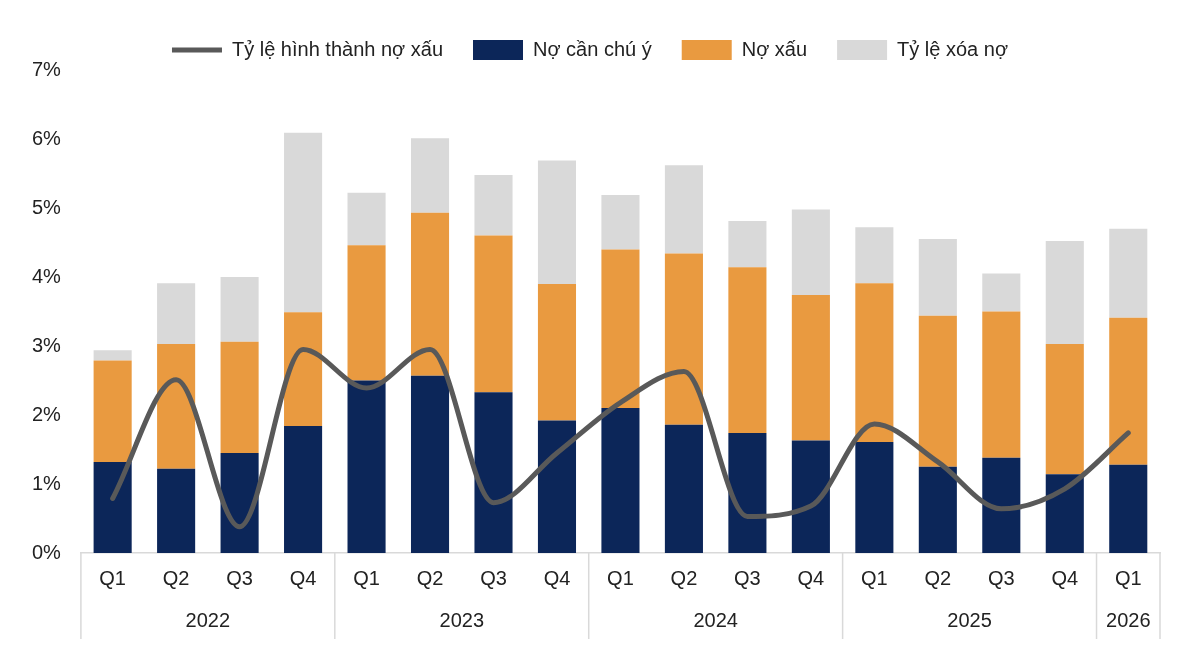 The height and width of the screenshot is (645, 1200). I want to click on text: 2024, so click(715, 619).